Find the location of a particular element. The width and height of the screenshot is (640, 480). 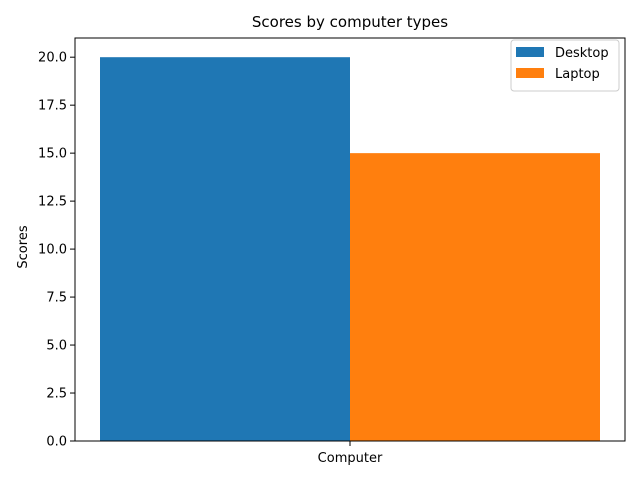

y-tick-label: 12.5 is located at coordinates (52, 202).